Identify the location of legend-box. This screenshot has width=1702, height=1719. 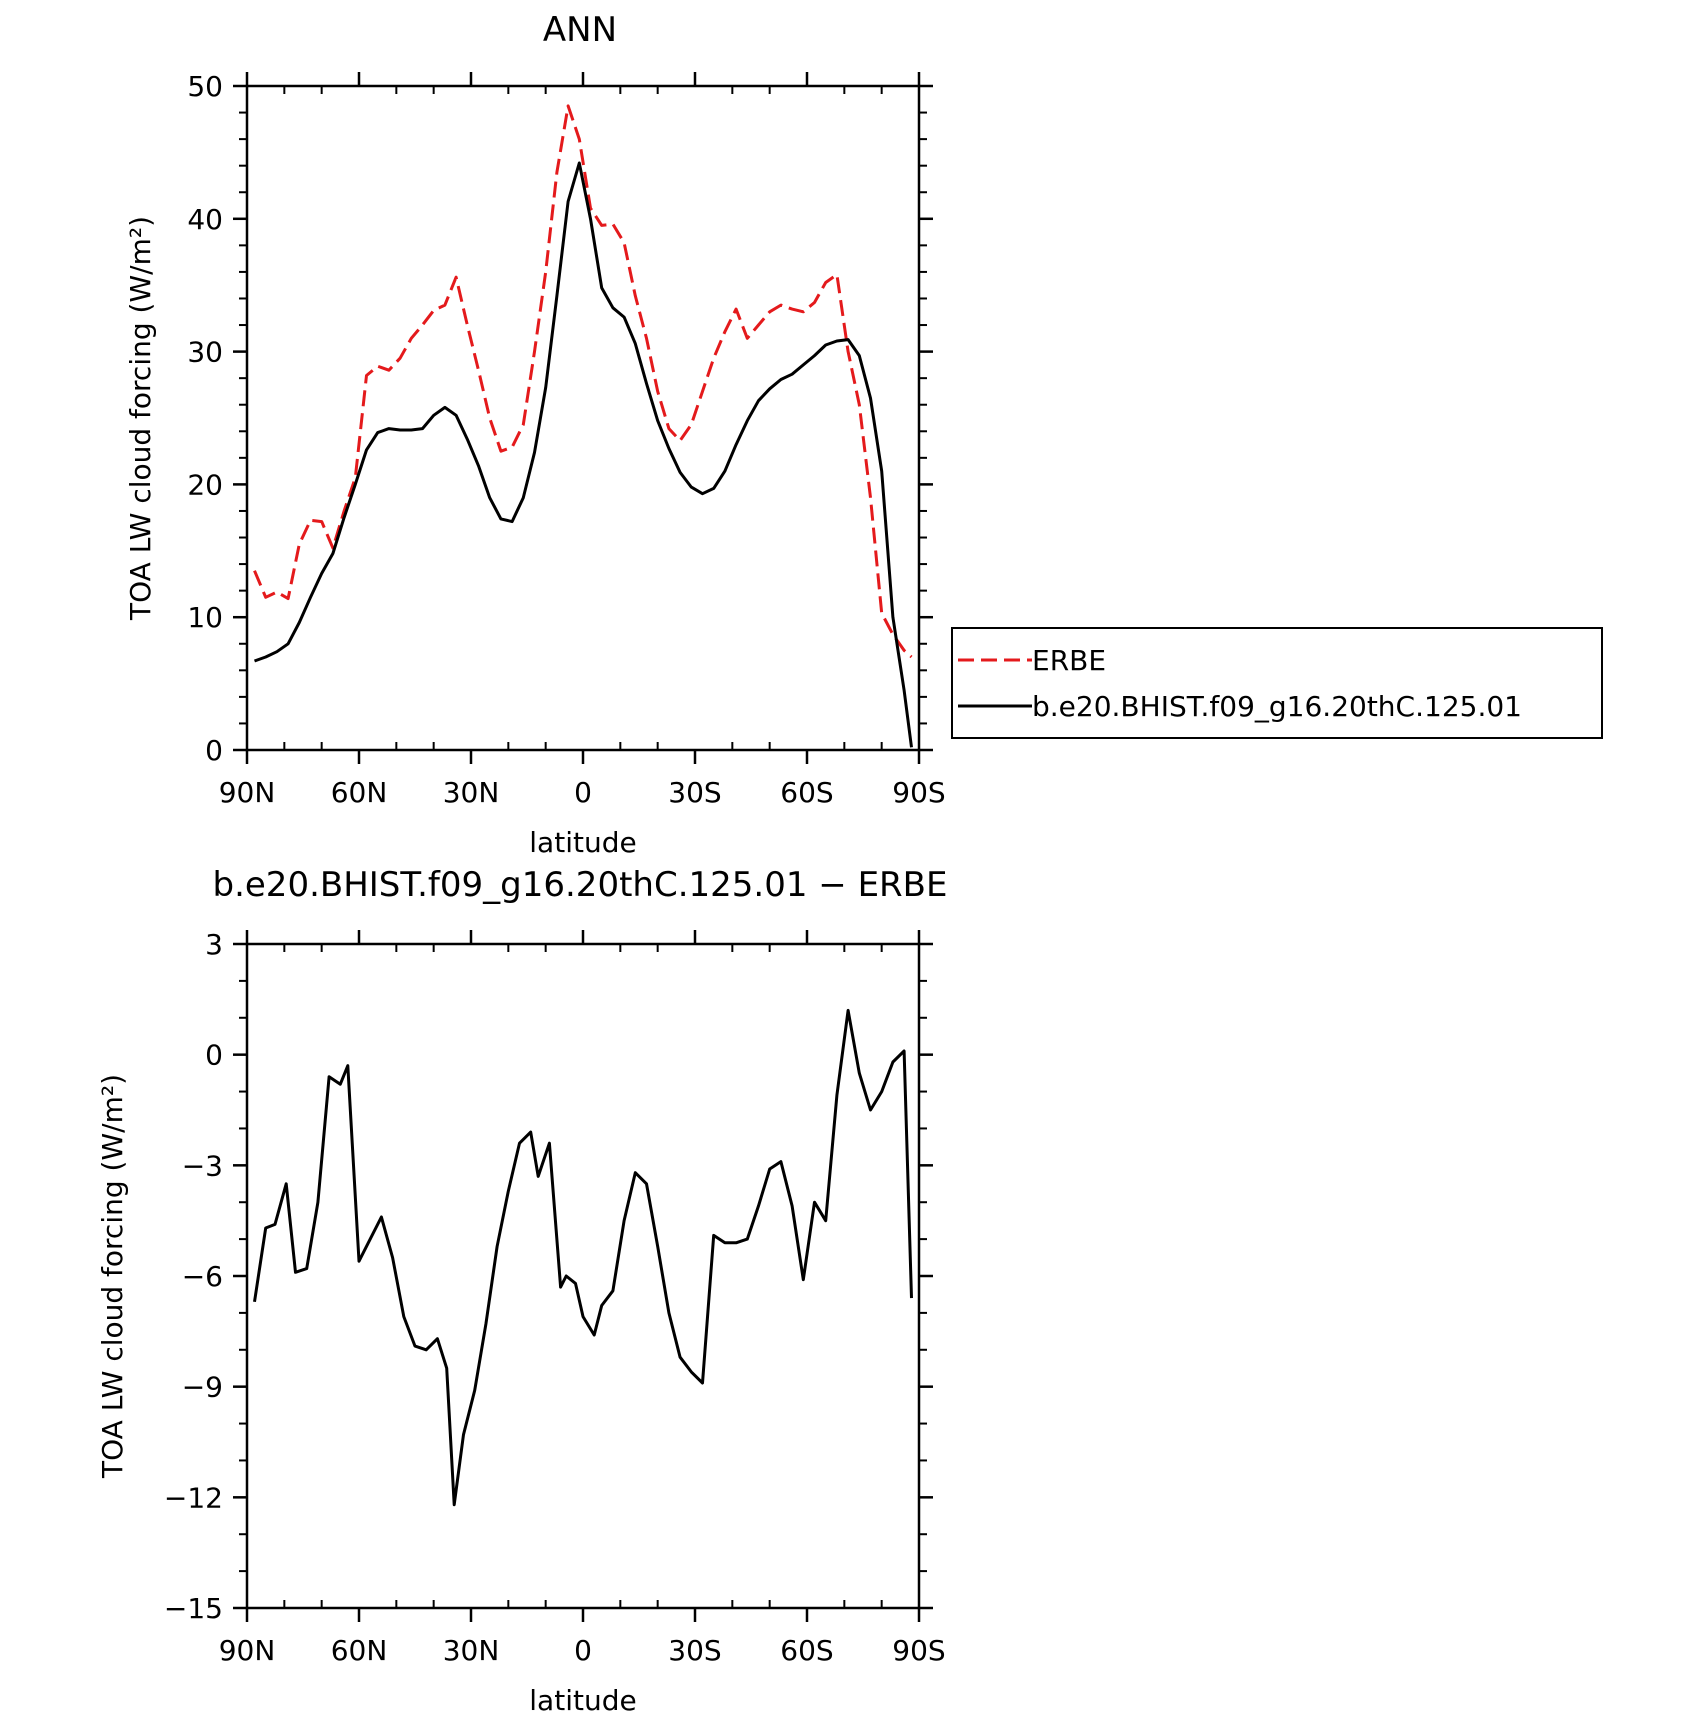
(1277, 683).